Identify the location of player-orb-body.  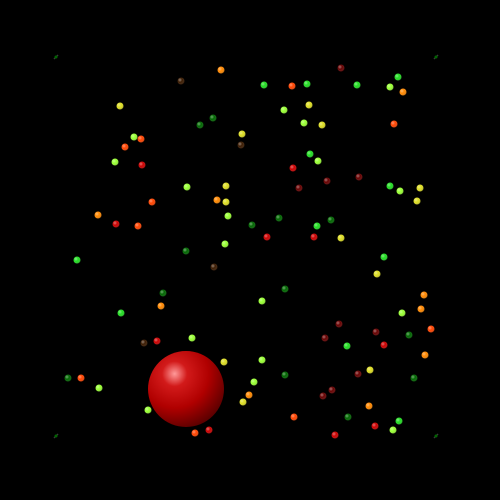
(186, 389).